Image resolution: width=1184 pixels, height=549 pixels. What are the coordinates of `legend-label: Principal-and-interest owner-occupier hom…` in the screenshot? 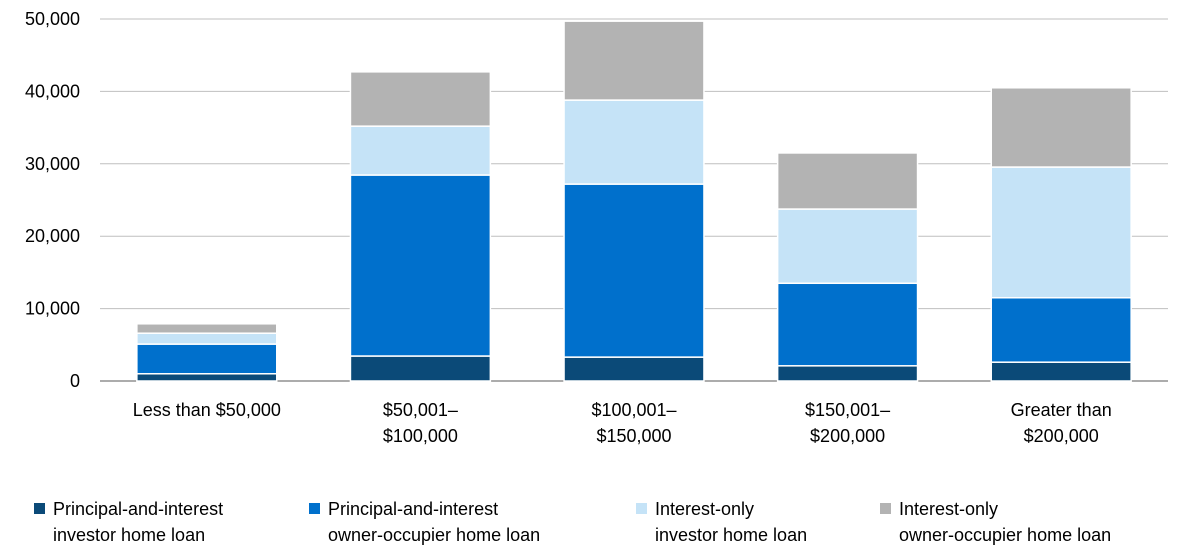 It's located at (434, 522).